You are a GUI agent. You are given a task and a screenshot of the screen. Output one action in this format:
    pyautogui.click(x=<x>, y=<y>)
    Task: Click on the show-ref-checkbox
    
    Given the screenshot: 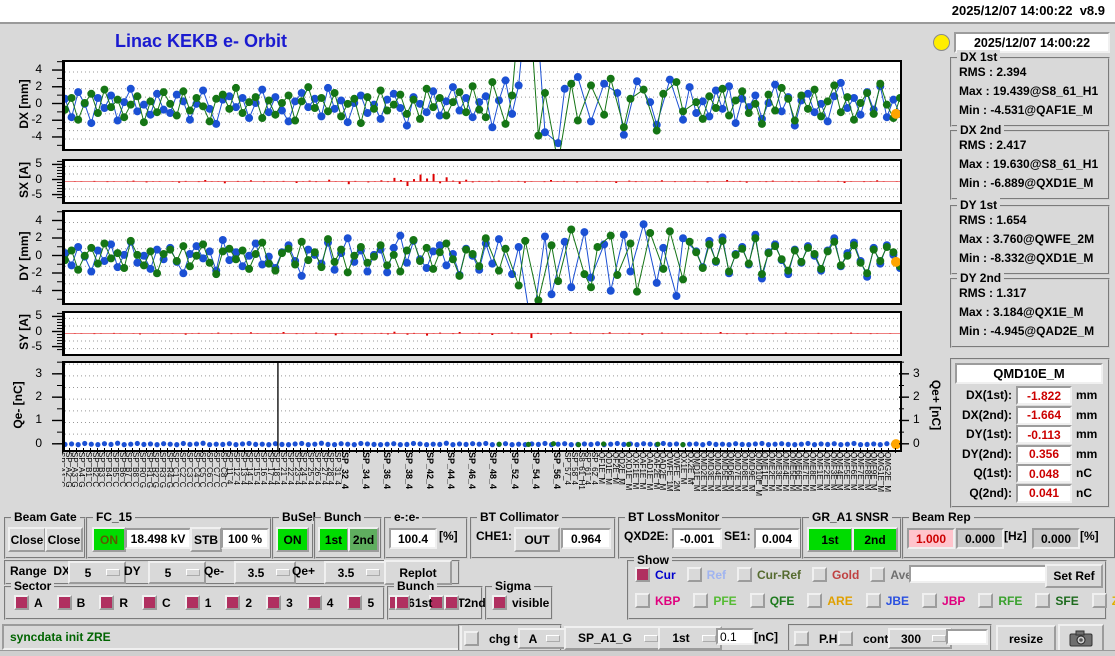 What is the action you would take?
    pyautogui.click(x=694, y=574)
    